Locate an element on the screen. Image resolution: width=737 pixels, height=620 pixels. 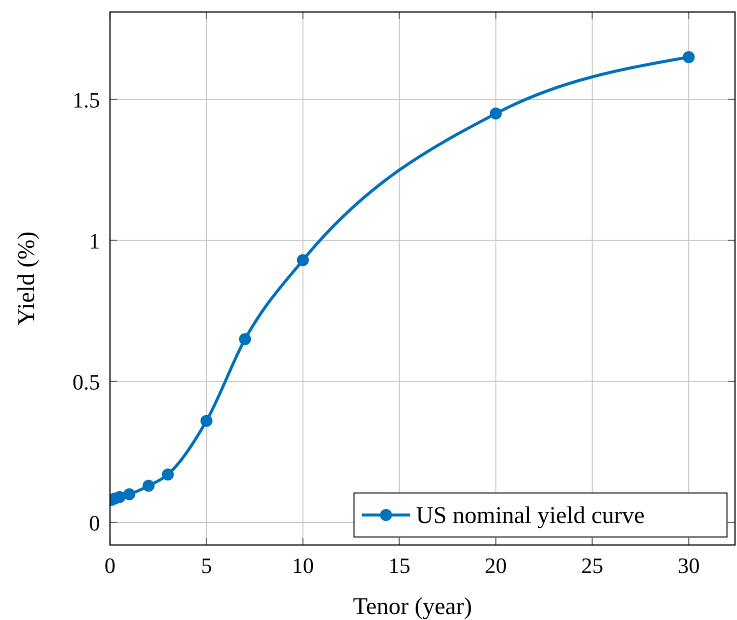
x-tick-label: 15 is located at coordinates (399, 565).